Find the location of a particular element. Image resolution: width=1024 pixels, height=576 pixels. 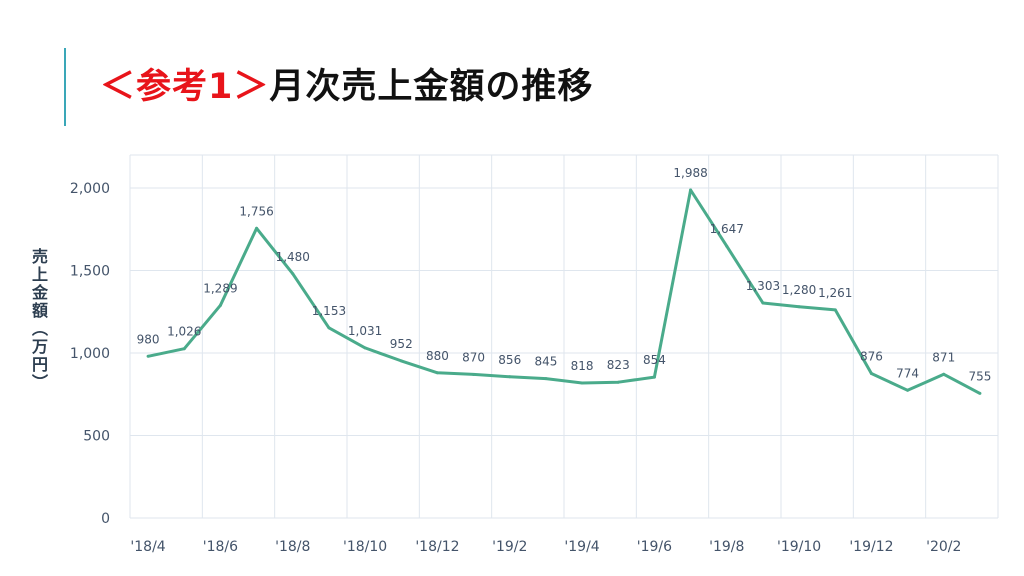

data-label: 818 is located at coordinates (582, 366).